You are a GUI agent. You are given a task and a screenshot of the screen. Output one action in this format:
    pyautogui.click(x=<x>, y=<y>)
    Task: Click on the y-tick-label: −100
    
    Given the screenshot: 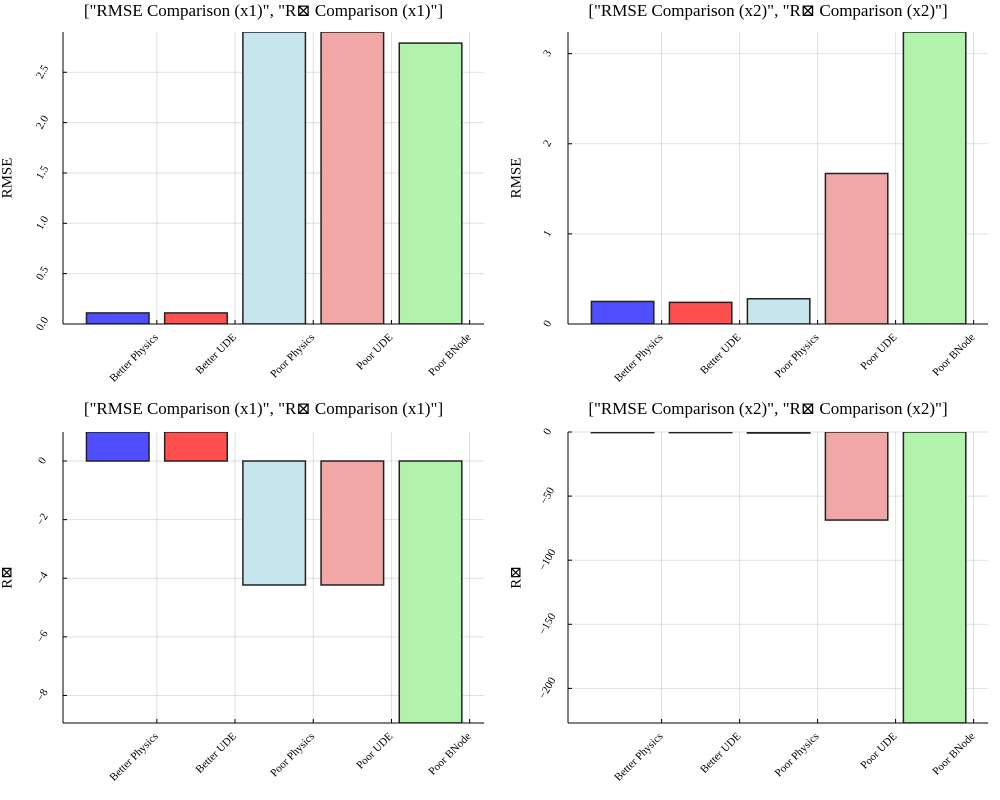 What is the action you would take?
    pyautogui.click(x=548, y=560)
    